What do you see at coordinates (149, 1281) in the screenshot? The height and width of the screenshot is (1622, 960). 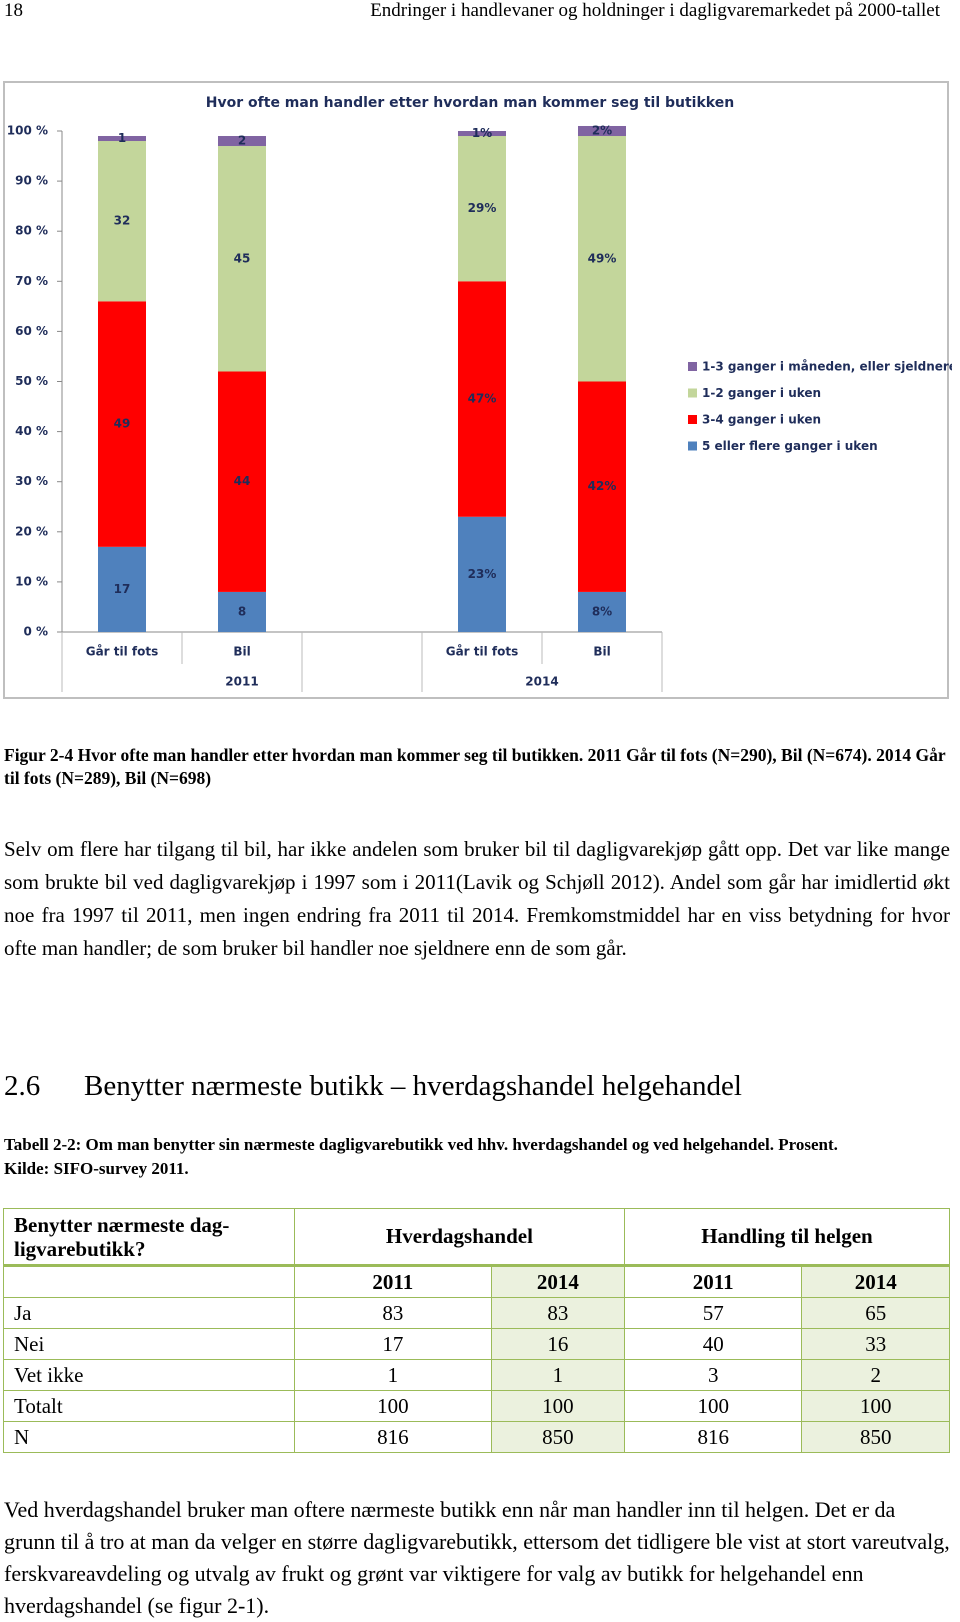 I see `table-cell` at bounding box center [149, 1281].